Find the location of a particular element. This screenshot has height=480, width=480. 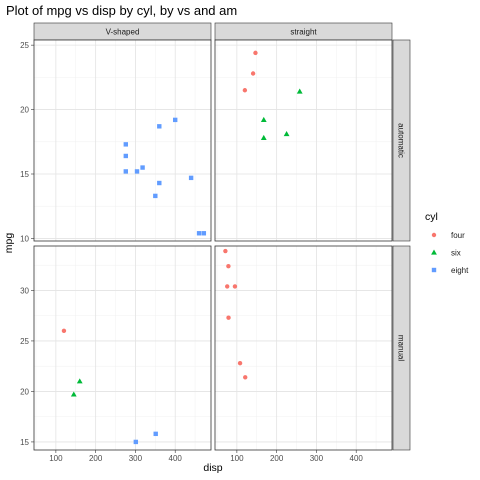

legend-label: four is located at coordinates (458, 235).